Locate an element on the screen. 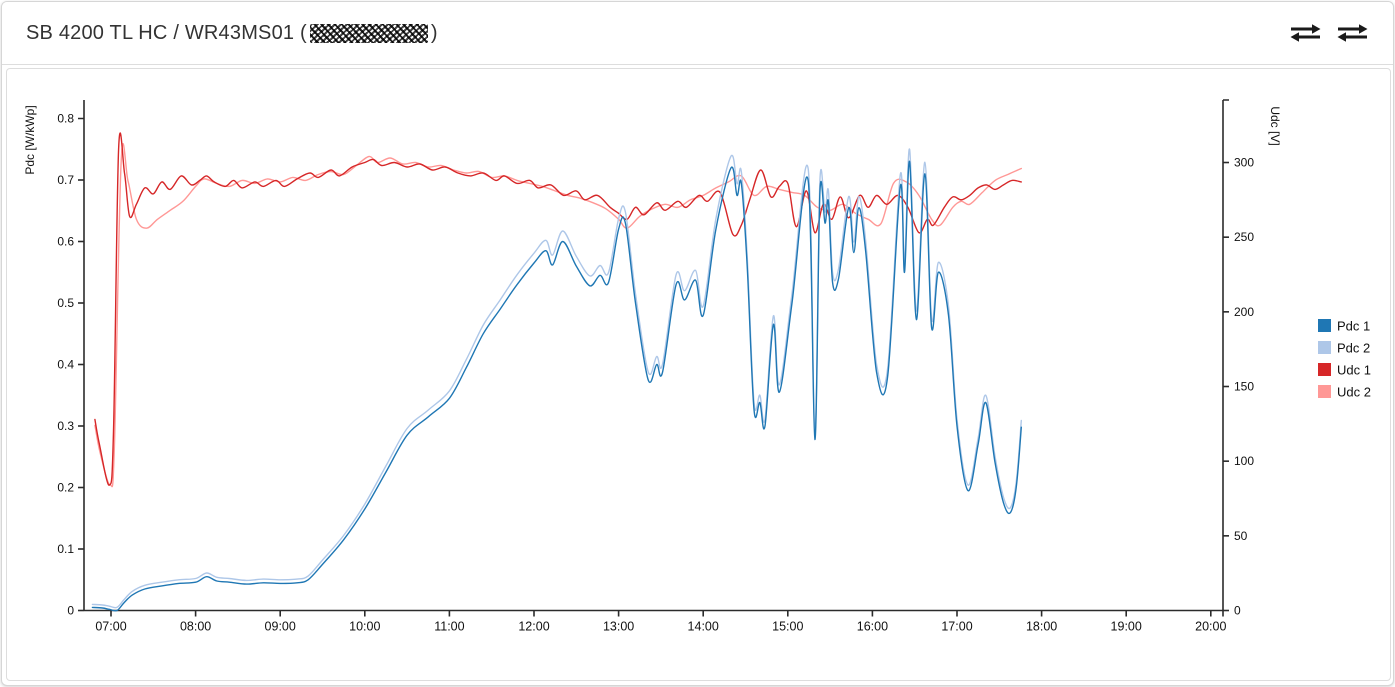 The width and height of the screenshot is (1395, 687). x-tick-label: 09:00 is located at coordinates (280, 627).